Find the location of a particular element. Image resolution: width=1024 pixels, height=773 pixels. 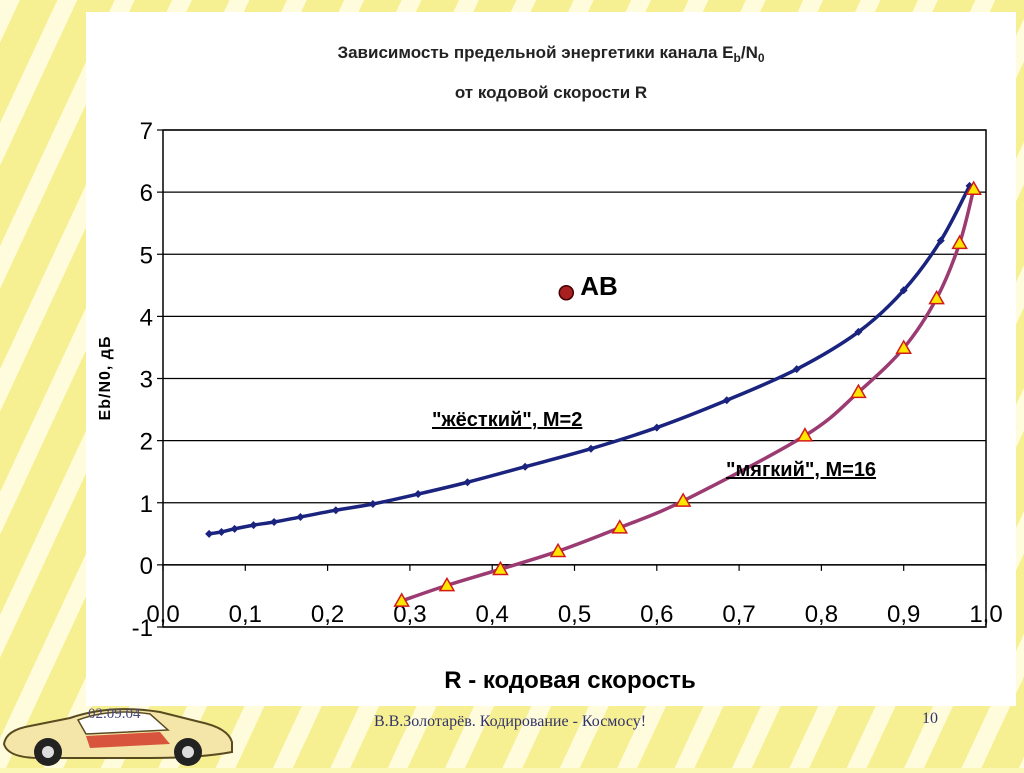

slide-author: В.В.Золотарёв. Кодирование - Космосу! is located at coordinates (510, 721).